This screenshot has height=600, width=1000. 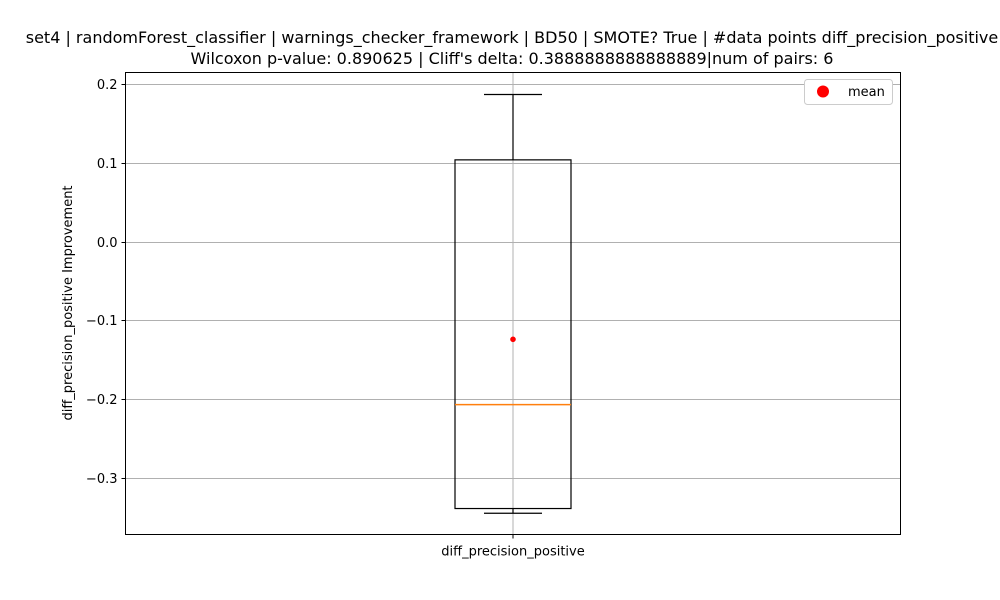 I want to click on plot-area, so click(x=513, y=303).